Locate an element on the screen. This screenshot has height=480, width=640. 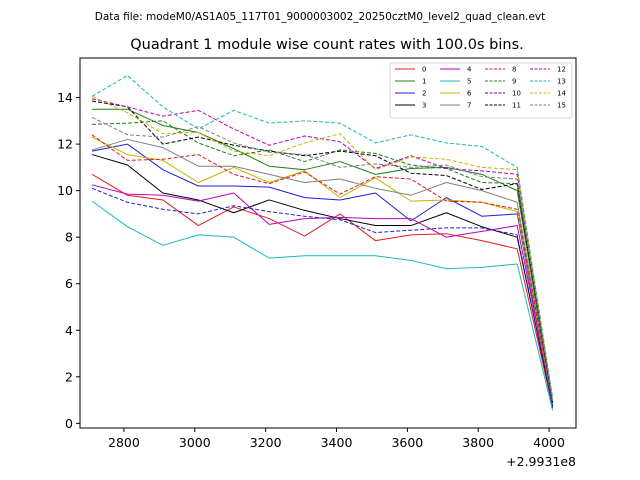
legend-label-11: 11 is located at coordinates (516, 106).